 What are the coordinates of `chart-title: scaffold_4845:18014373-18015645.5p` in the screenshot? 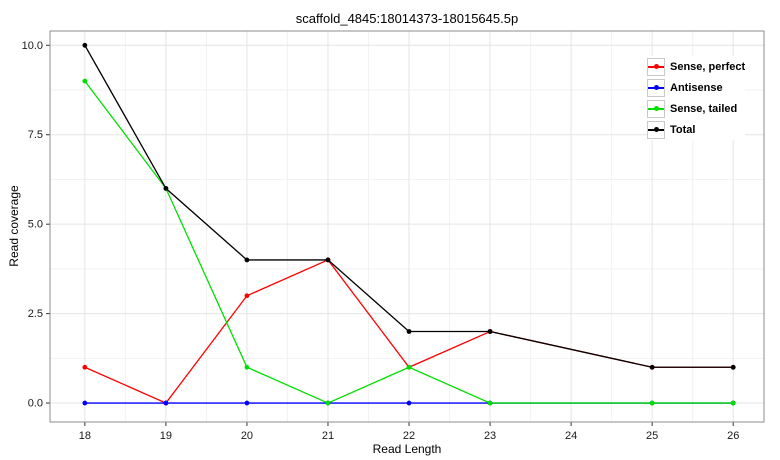 It's located at (407, 18).